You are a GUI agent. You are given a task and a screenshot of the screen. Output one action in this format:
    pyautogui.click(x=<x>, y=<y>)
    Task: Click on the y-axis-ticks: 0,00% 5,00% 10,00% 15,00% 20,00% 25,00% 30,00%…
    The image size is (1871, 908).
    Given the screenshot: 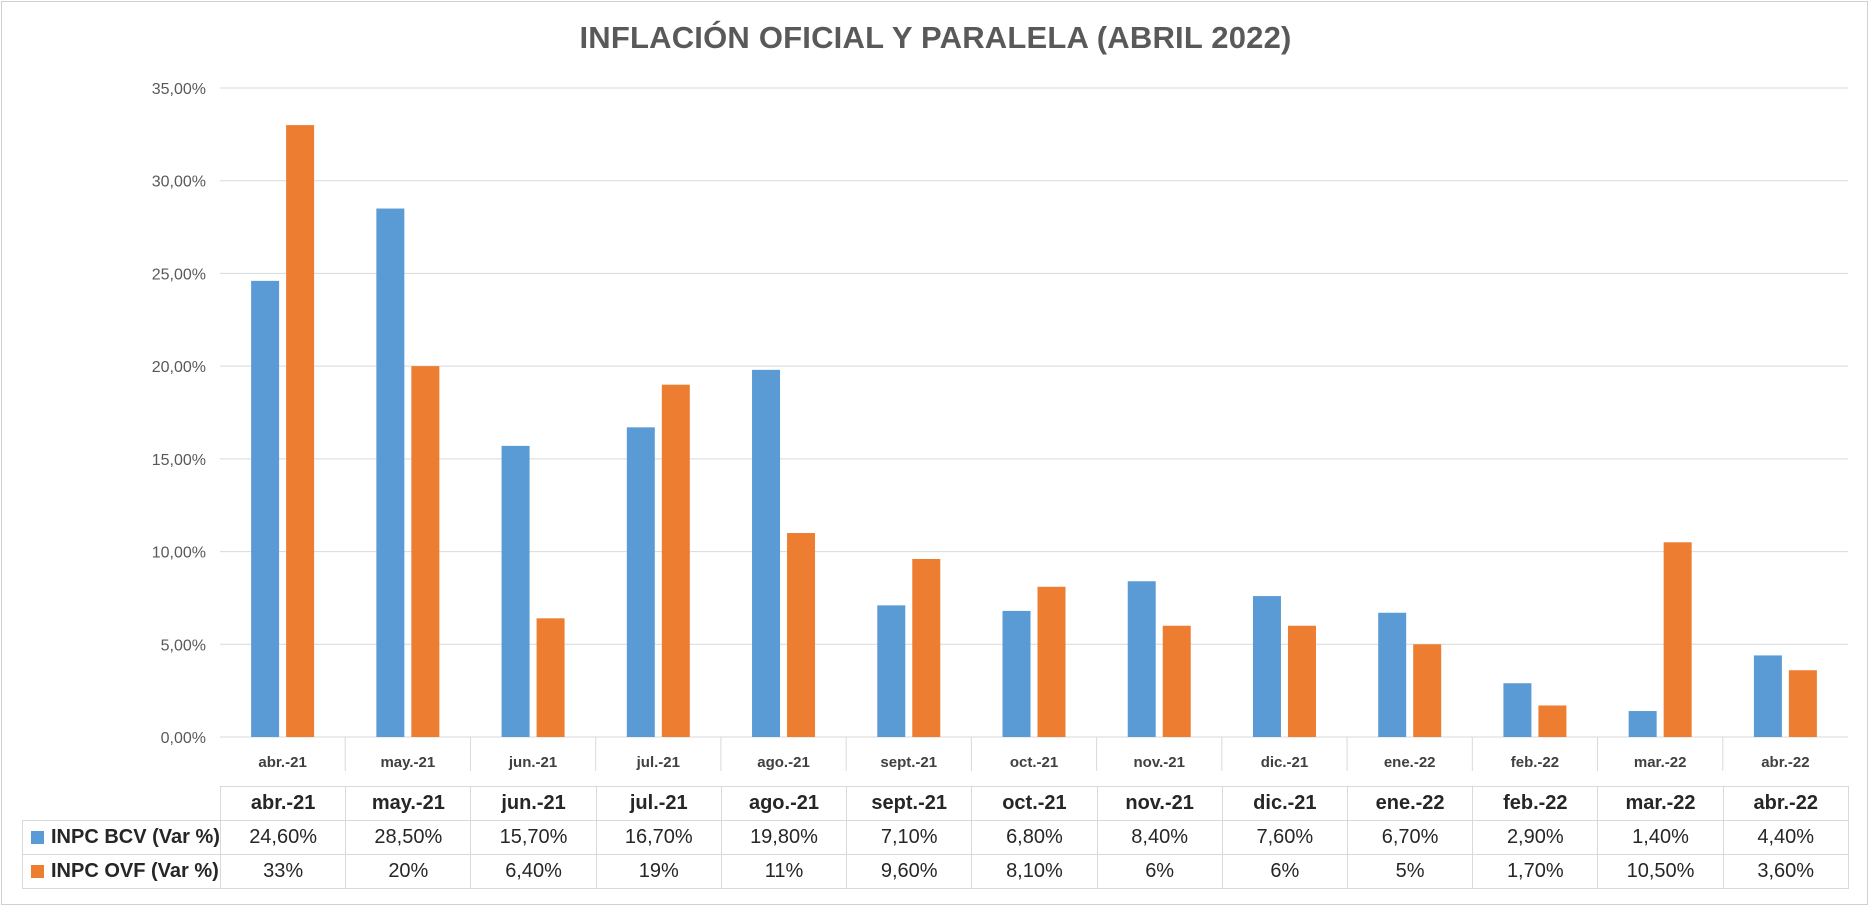 What is the action you would take?
    pyautogui.click(x=179, y=414)
    